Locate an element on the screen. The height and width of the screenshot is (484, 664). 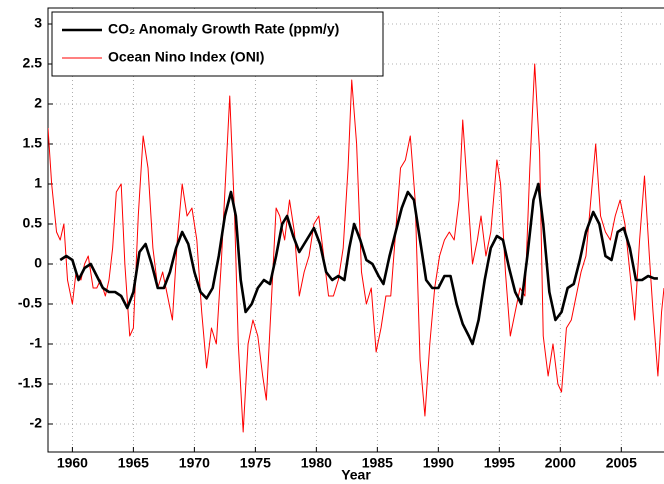
x-tick-label: 2000 is located at coordinates (560, 463).